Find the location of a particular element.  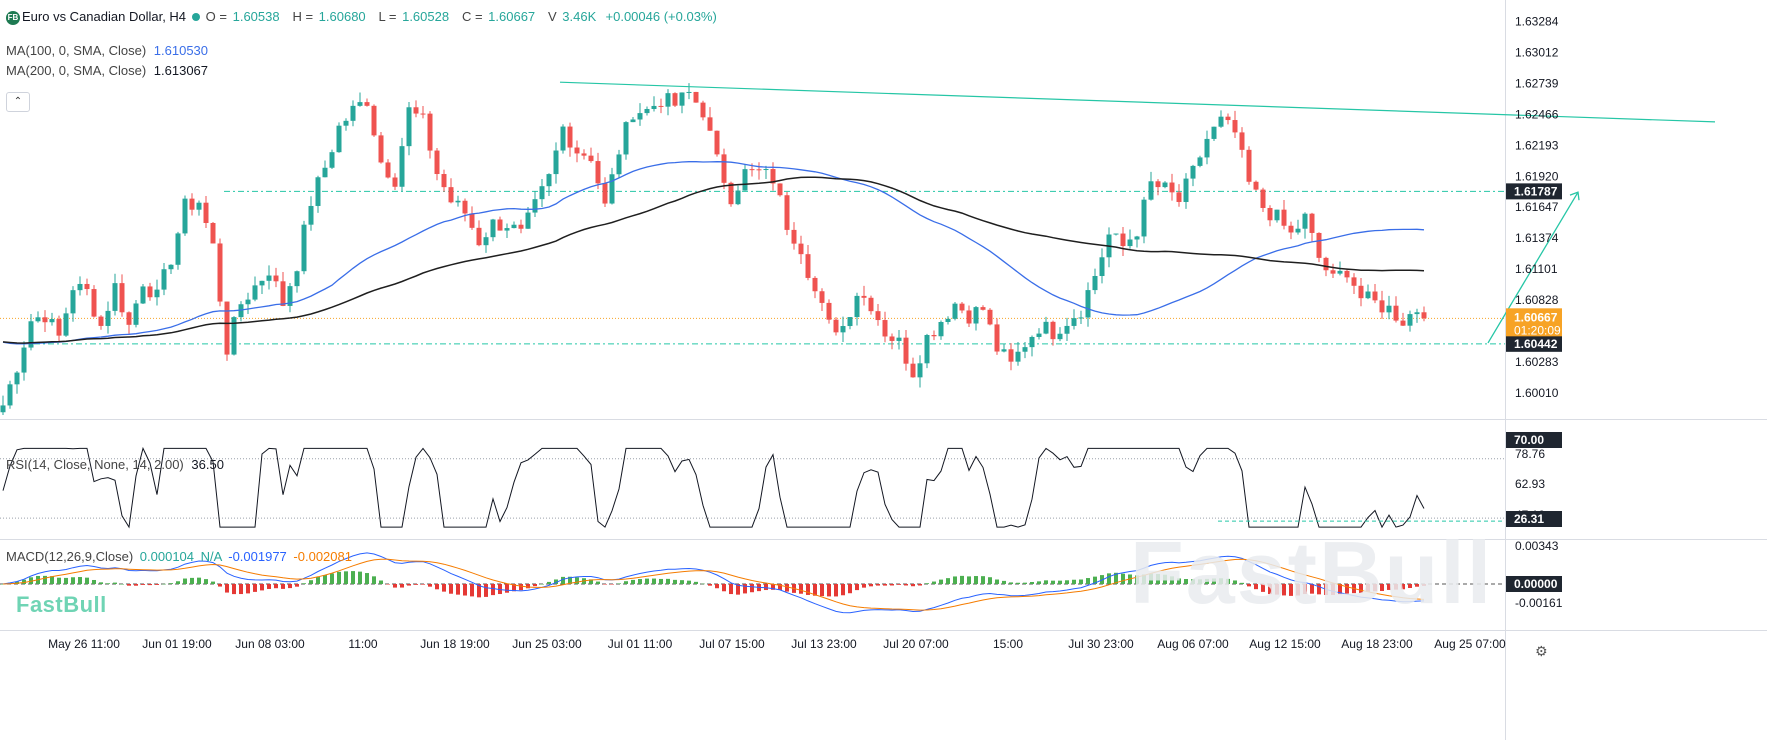

chevron-up-icon: ⌃ is located at coordinates (18, 101).